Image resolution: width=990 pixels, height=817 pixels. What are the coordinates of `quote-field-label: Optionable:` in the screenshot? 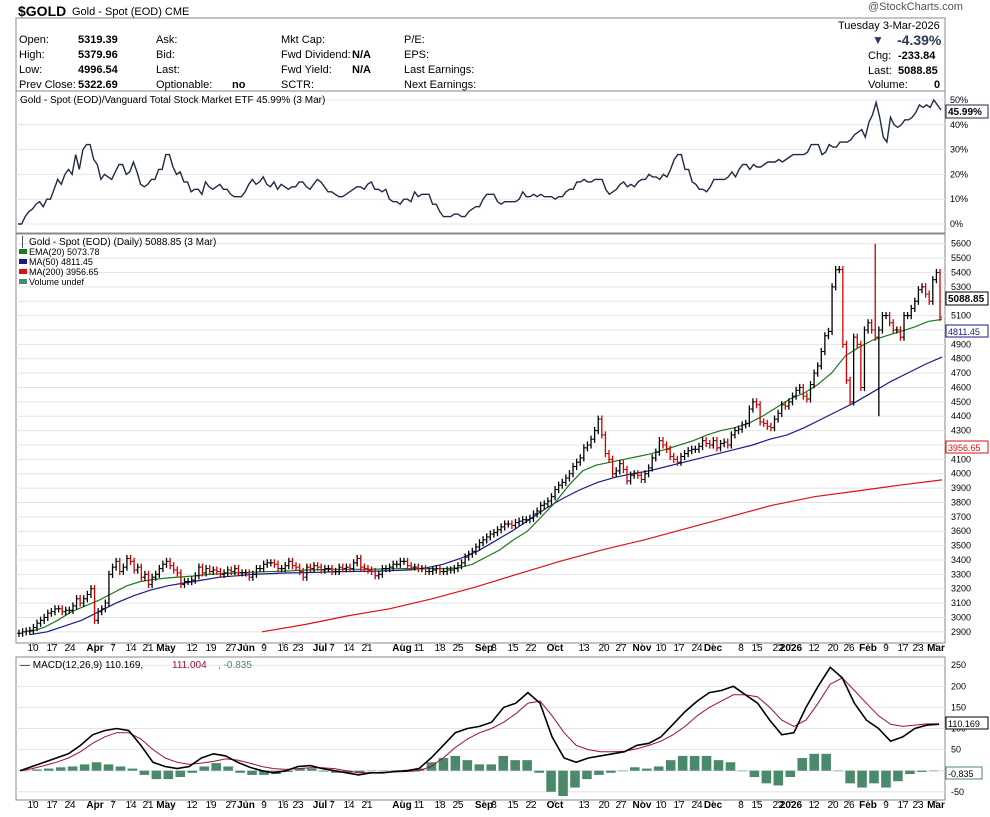 It's located at (184, 85).